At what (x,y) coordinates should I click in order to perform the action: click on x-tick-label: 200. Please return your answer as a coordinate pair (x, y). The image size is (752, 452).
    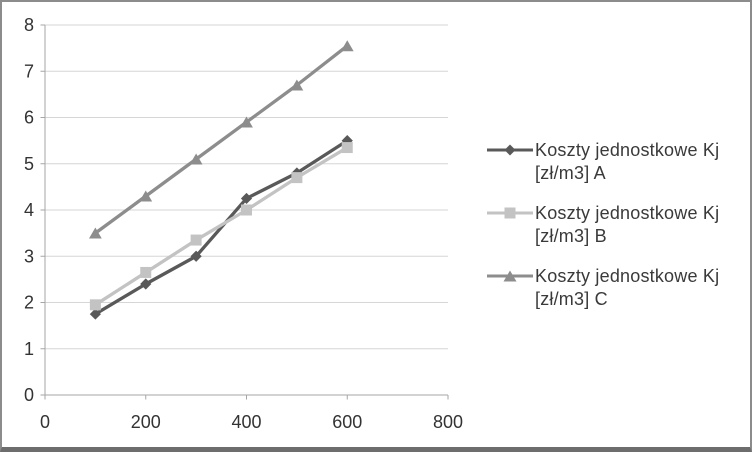
    Looking at the image, I should click on (146, 422).